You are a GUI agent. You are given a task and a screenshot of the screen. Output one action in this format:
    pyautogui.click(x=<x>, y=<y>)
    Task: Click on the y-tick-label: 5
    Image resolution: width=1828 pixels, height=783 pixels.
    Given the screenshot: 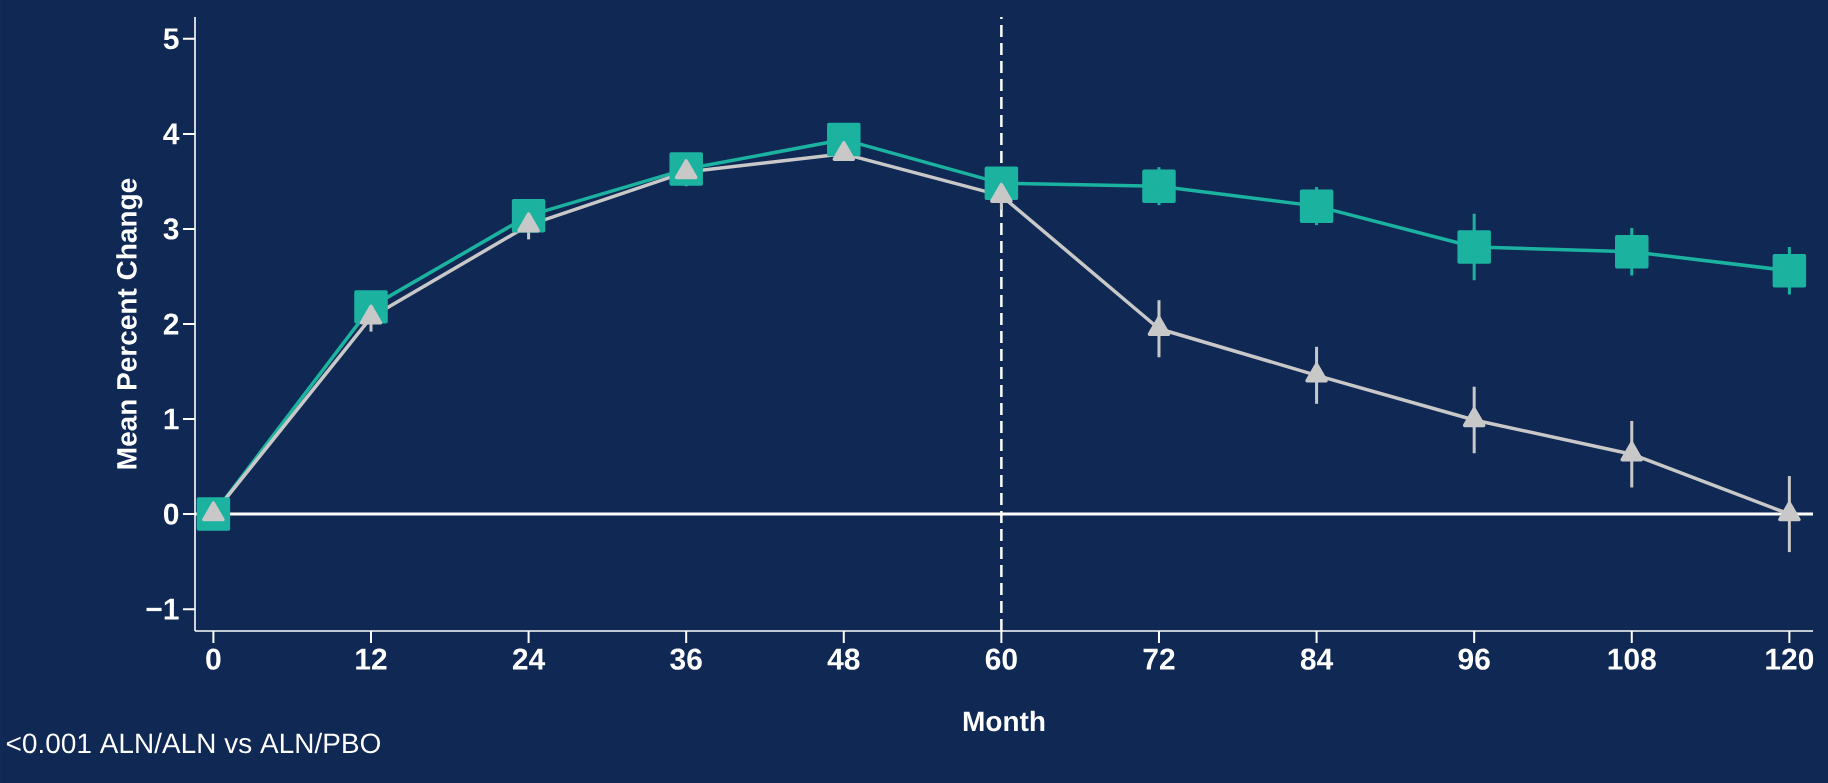 What is the action you would take?
    pyautogui.click(x=171, y=39)
    